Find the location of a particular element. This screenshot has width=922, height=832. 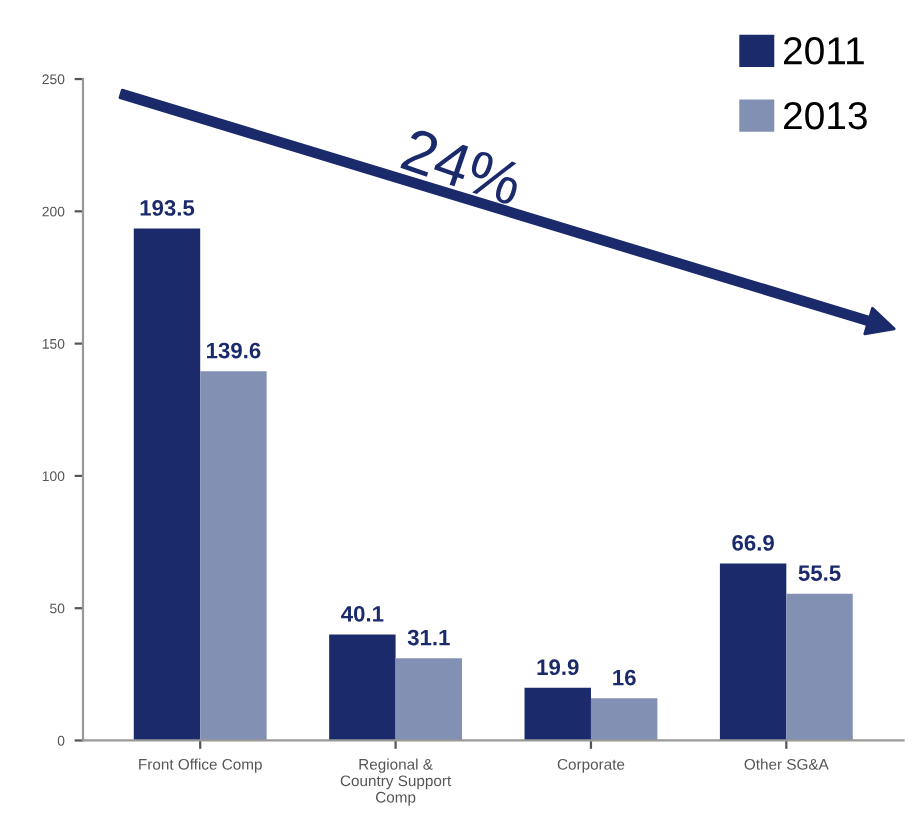

data-label: 40.1 is located at coordinates (362, 613).